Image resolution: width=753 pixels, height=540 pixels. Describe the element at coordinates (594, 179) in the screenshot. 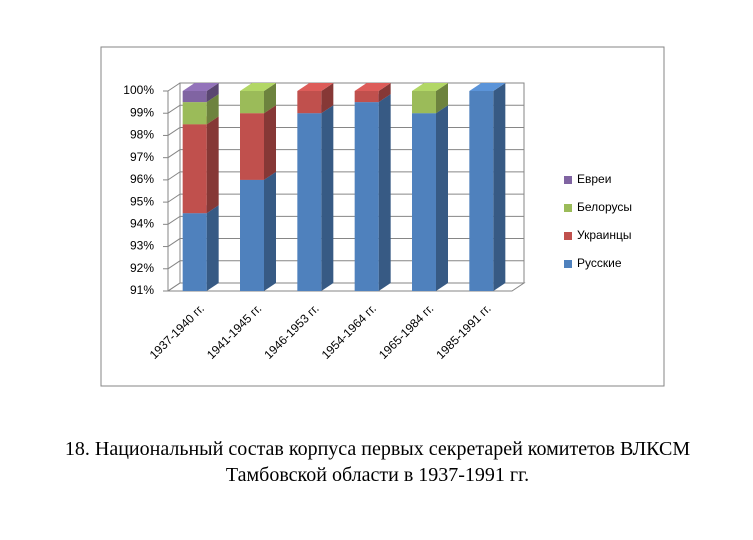

I see `legend-label: Евреи` at that location.